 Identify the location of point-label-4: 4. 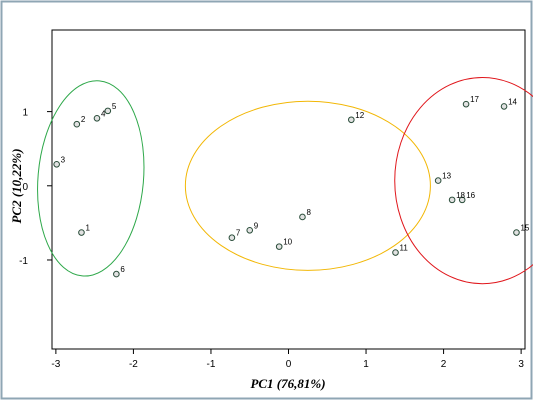
(103, 113).